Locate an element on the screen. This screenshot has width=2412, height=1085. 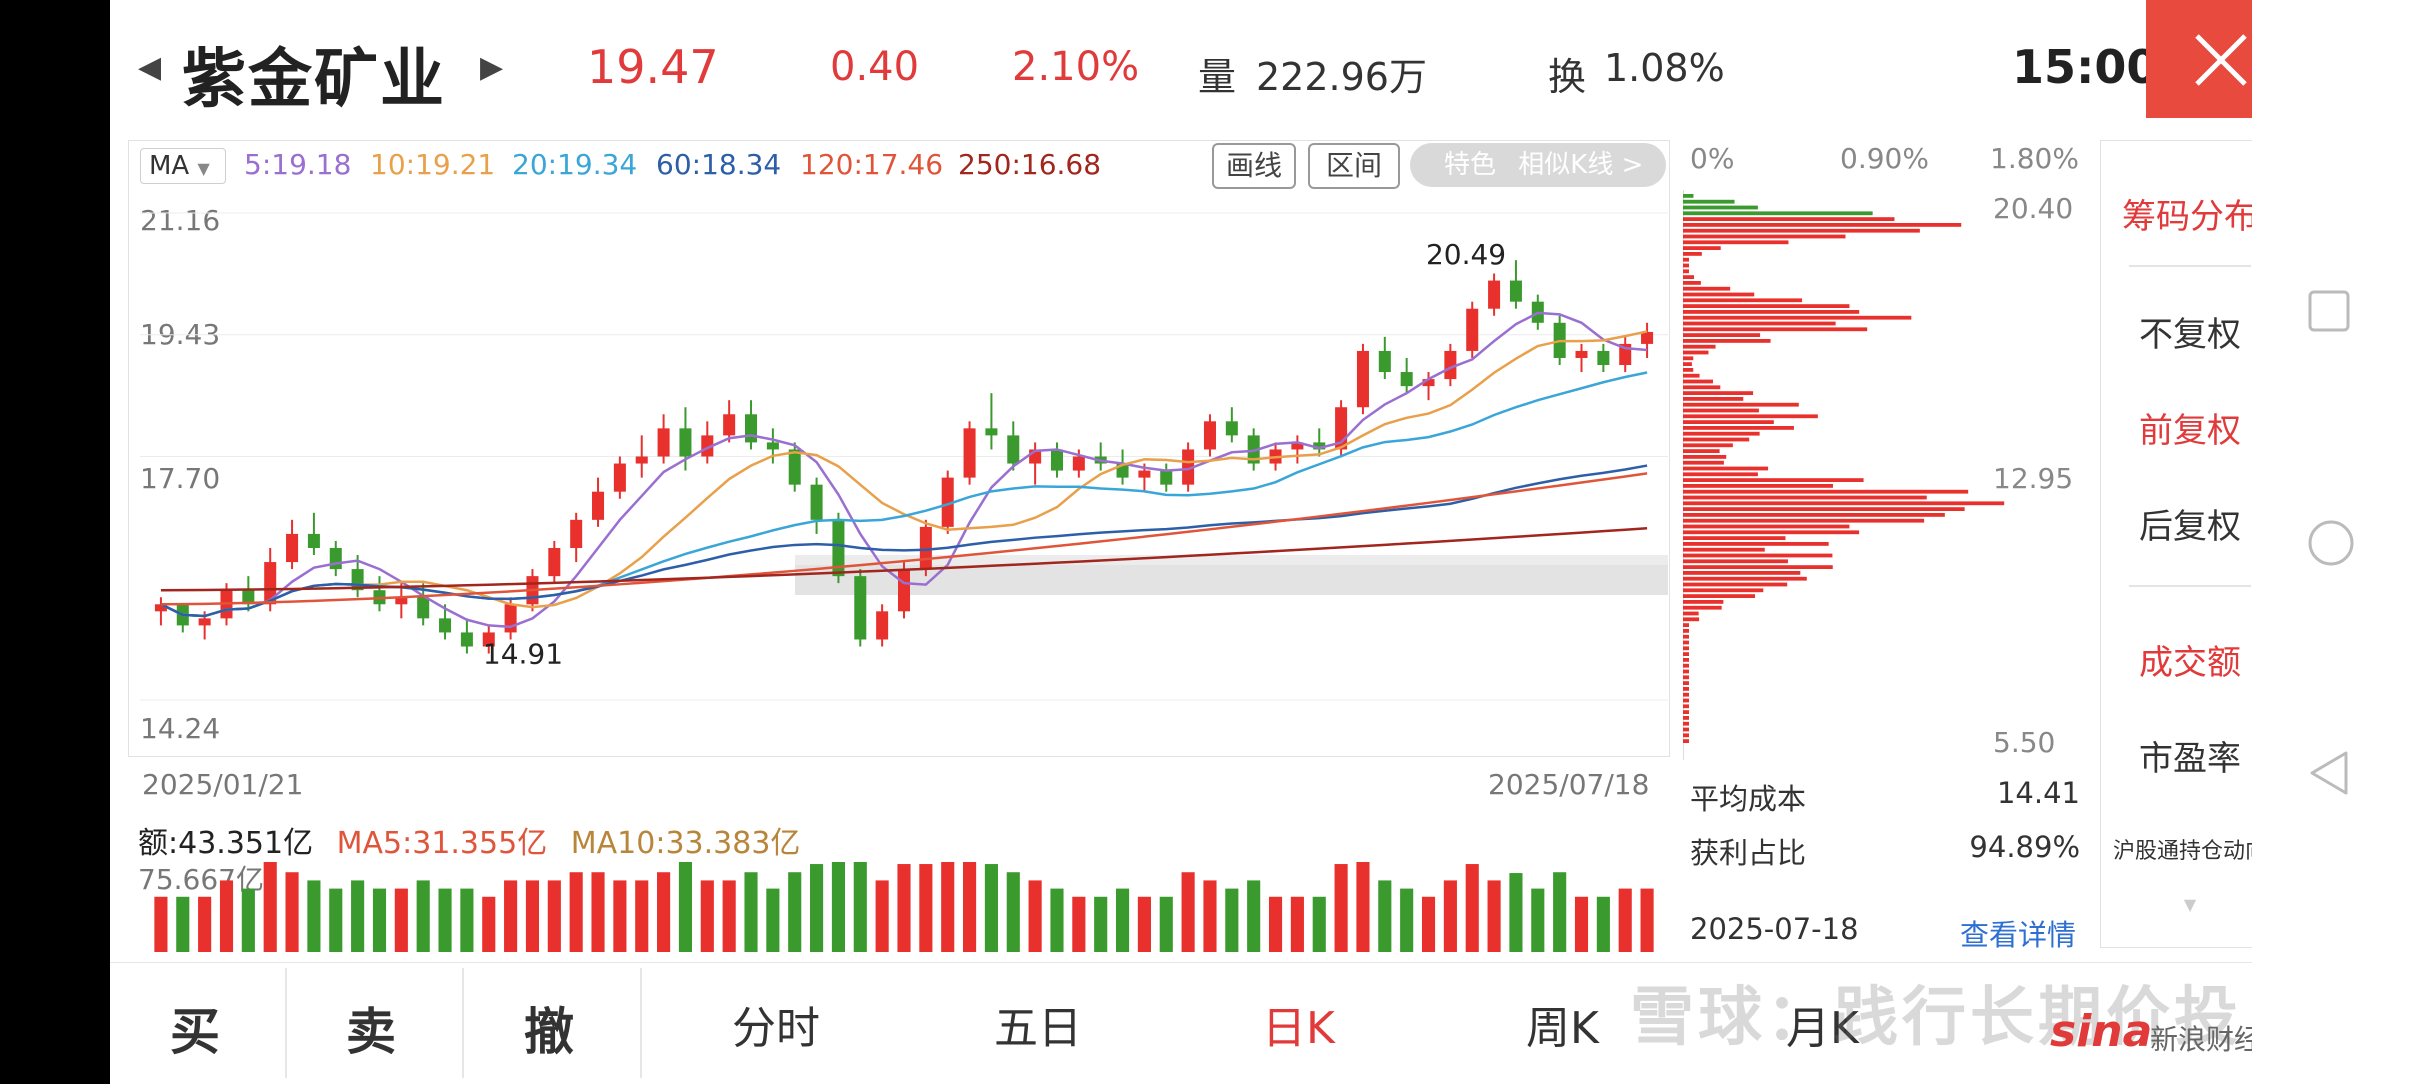
recent-apps-icon is located at coordinates (2329, 311).